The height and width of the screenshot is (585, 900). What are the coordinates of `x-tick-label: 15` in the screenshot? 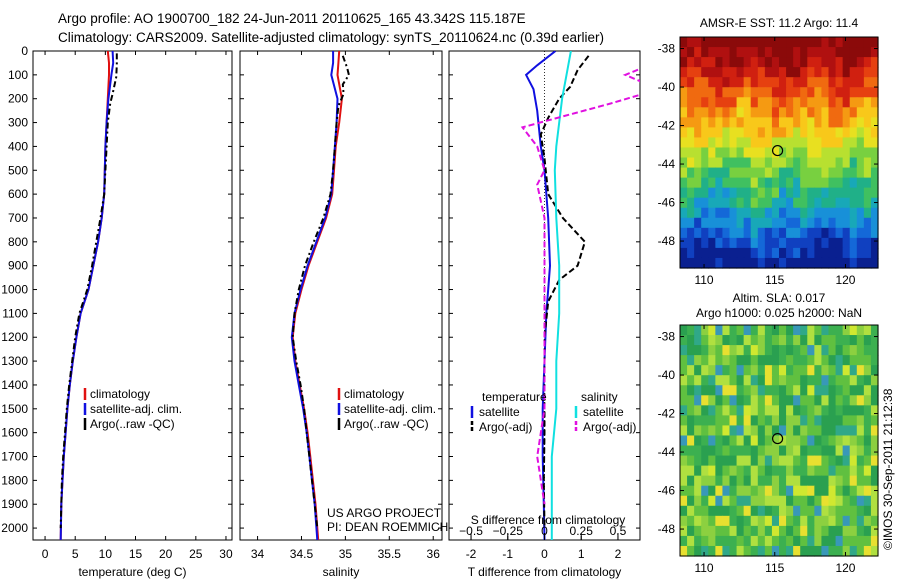 It's located at (136, 554).